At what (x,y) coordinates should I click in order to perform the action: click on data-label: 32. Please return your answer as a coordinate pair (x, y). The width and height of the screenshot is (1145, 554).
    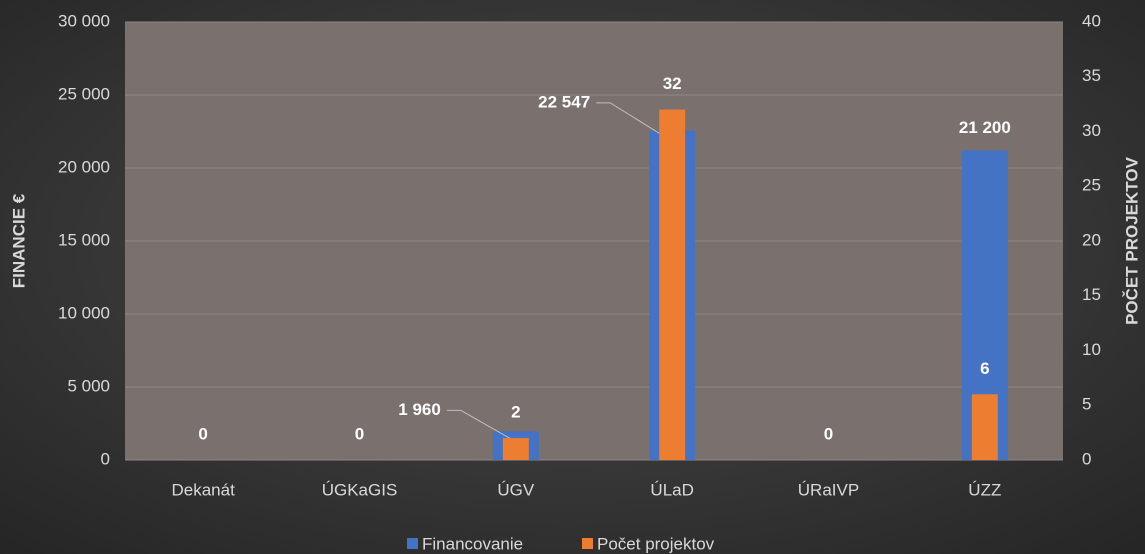
    Looking at the image, I should click on (672, 83).